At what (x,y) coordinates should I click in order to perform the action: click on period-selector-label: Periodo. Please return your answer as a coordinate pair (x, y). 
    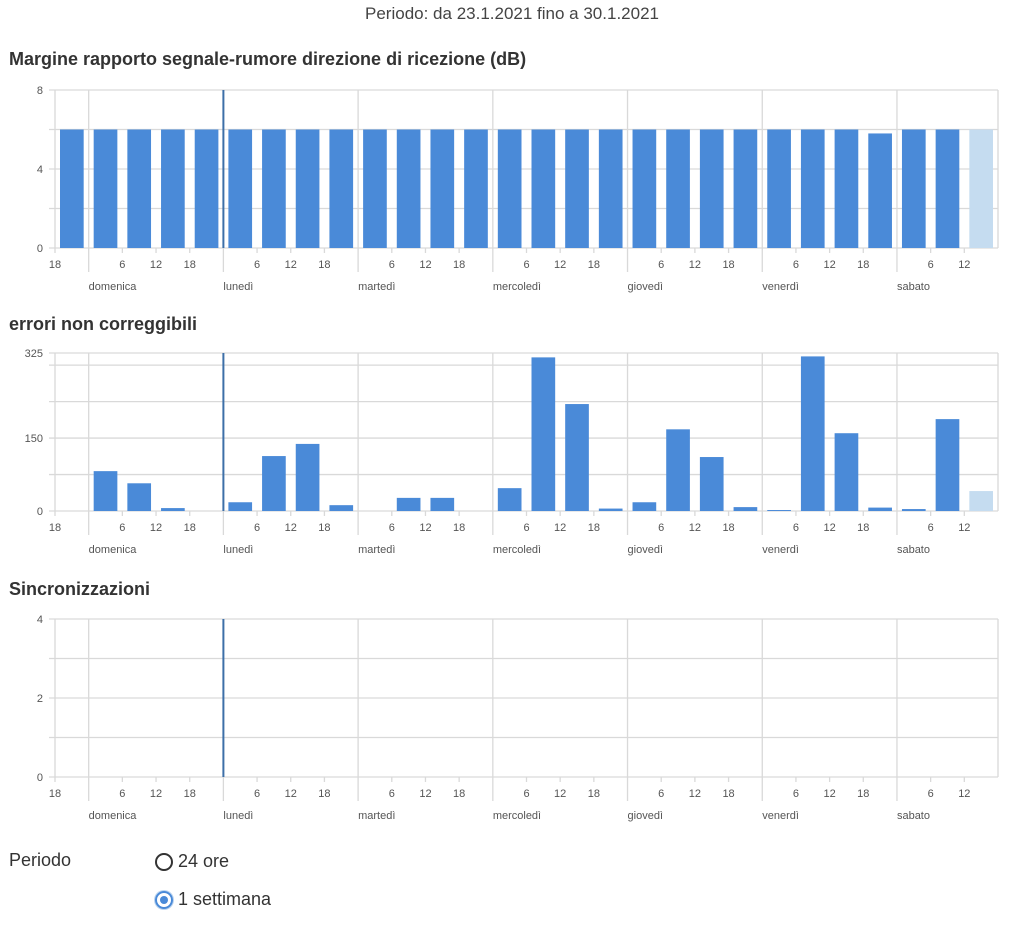
    Looking at the image, I should click on (40, 860).